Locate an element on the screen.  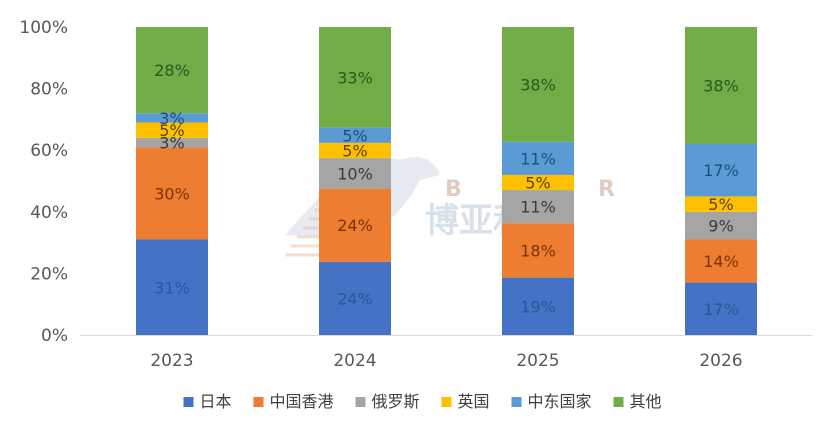
legend: 日本 中国香港 俄罗斯 英国 中东国家 其他 is located at coordinates (422, 401).